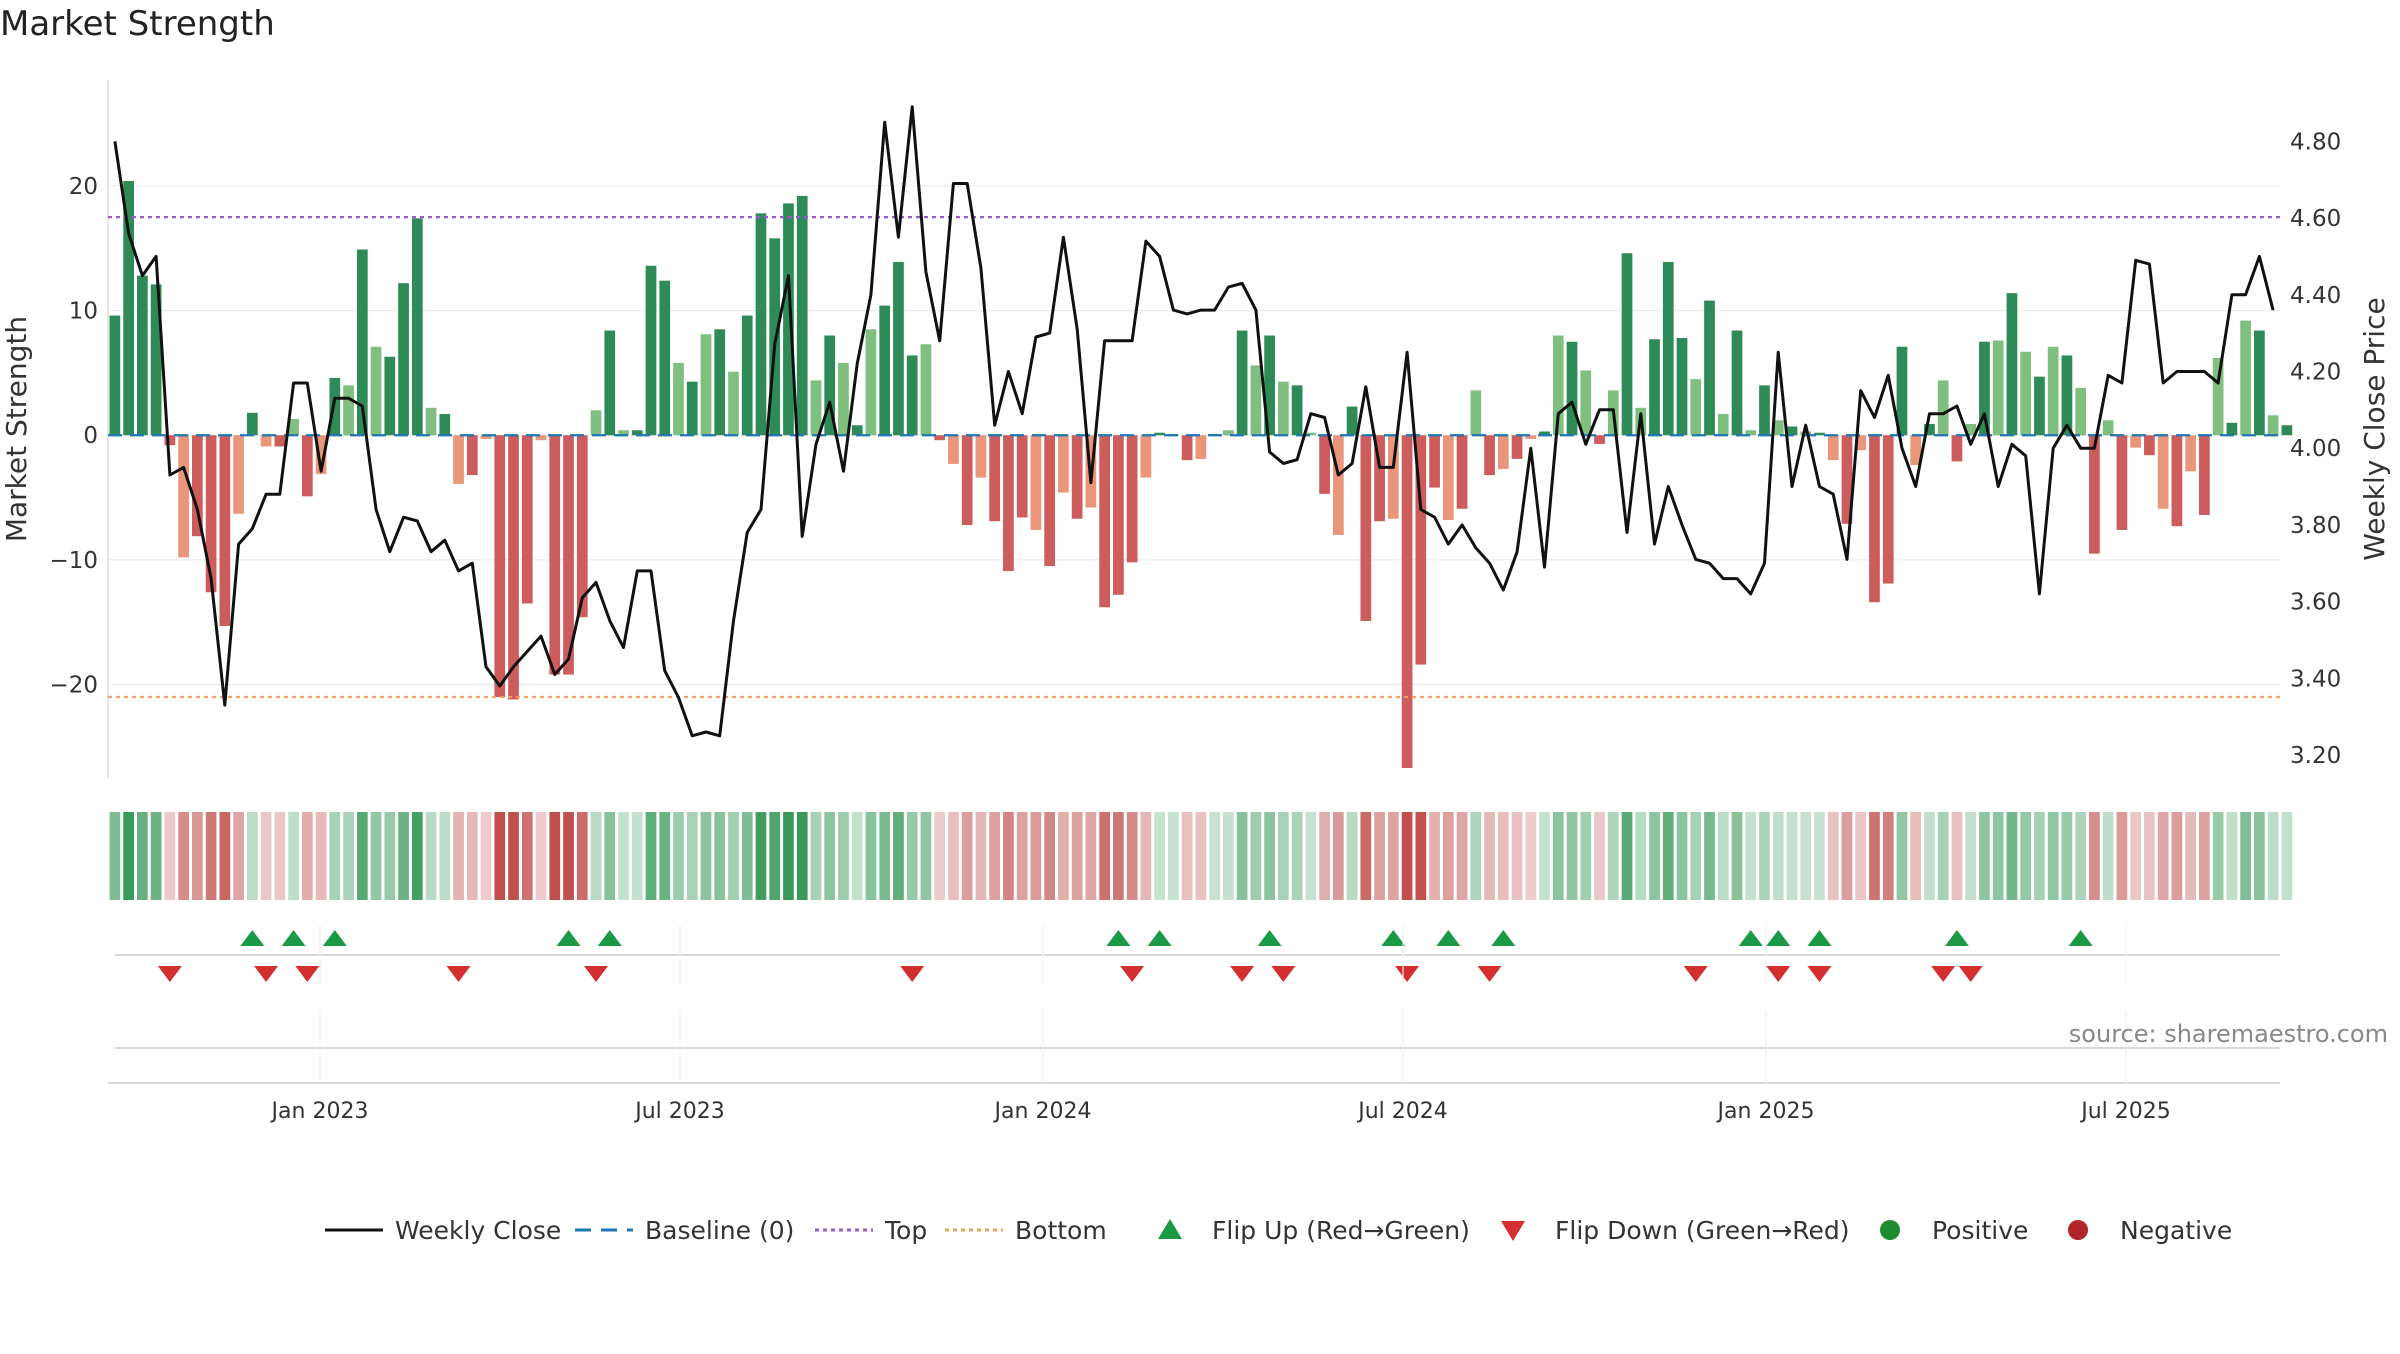  Describe the element at coordinates (1341, 1230) in the screenshot. I see `legend-label: Flip Up (Red→Green)` at that location.